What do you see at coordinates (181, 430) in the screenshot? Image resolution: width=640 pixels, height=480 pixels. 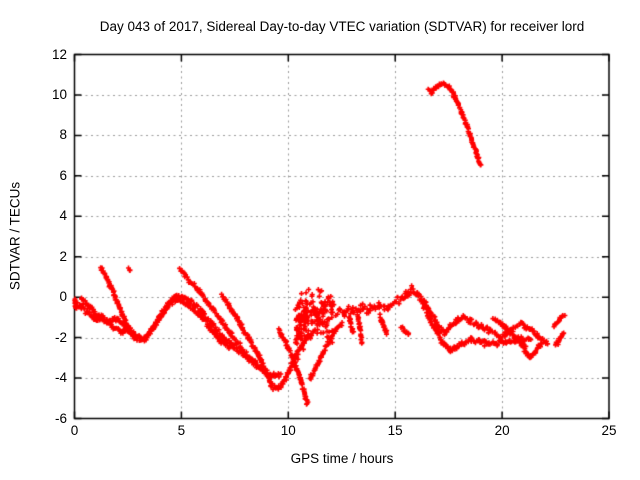 I see `x-tick-label: 5` at bounding box center [181, 430].